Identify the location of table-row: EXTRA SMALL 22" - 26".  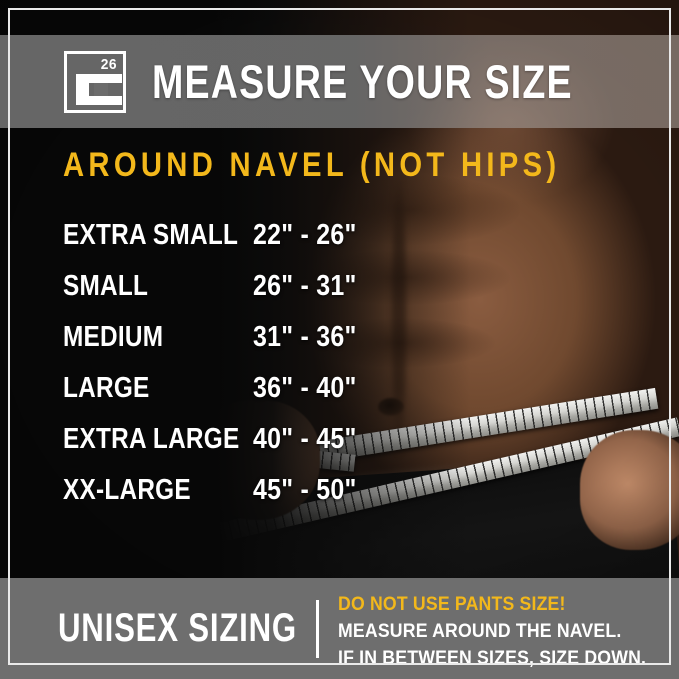
(228, 235).